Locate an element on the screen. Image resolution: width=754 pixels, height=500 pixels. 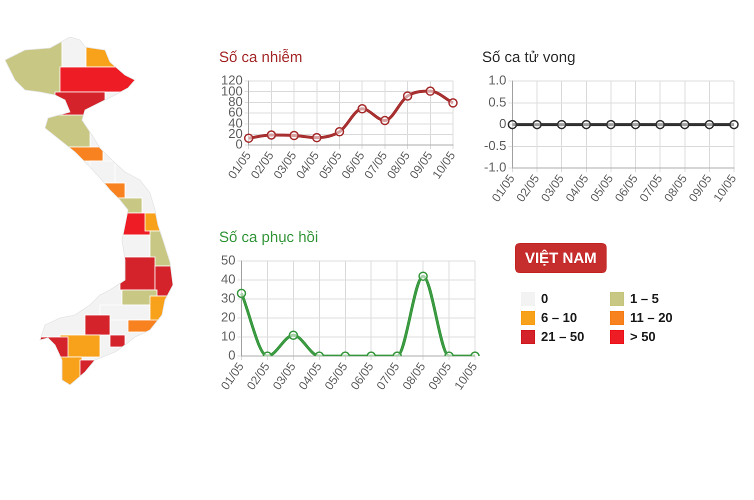
category-label: 6 – 10 is located at coordinates (559, 318).